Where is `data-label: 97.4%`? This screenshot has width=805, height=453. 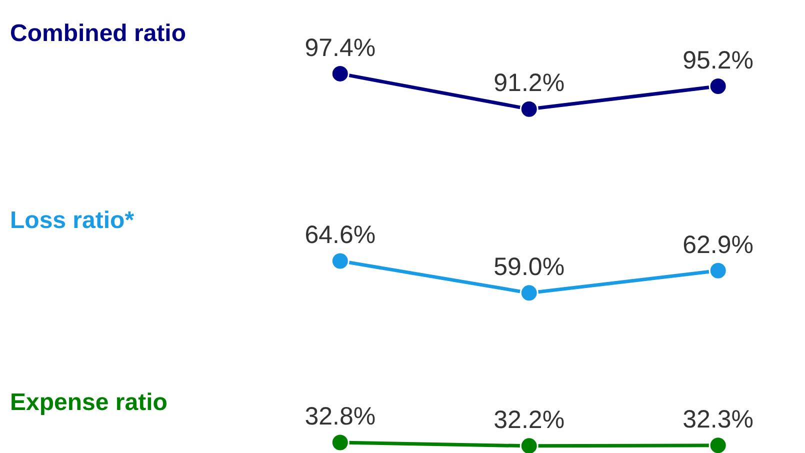 data-label: 97.4% is located at coordinates (340, 48).